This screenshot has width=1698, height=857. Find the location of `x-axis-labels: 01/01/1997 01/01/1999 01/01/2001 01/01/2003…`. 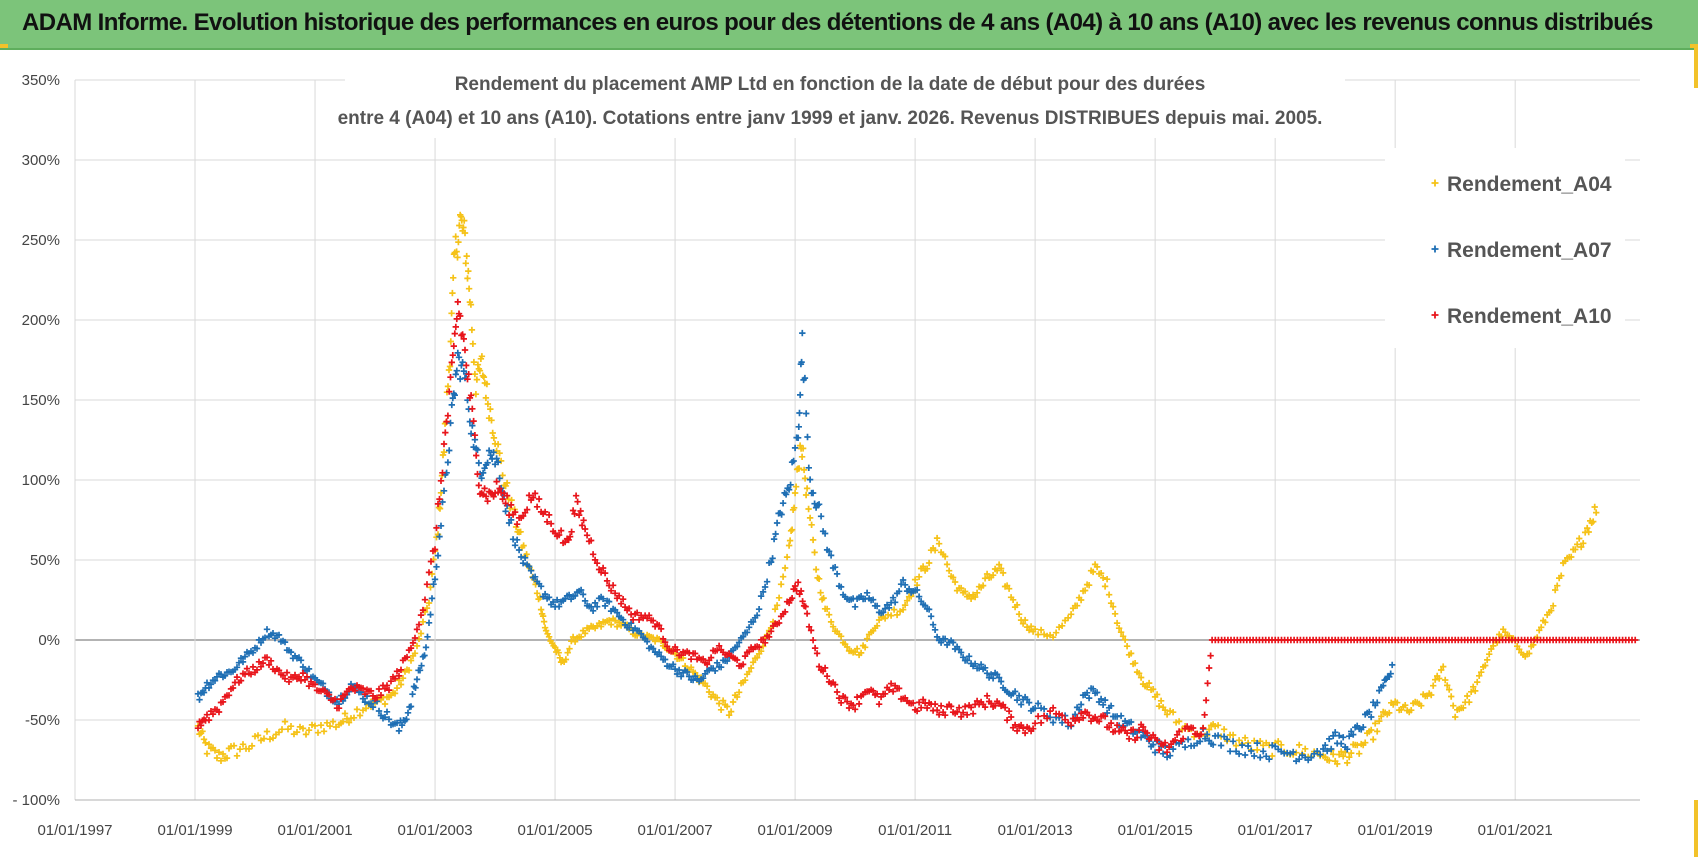

x-axis-labels: 01/01/1997 01/01/1999 01/01/2001 01/01/2003… is located at coordinates (794, 830).